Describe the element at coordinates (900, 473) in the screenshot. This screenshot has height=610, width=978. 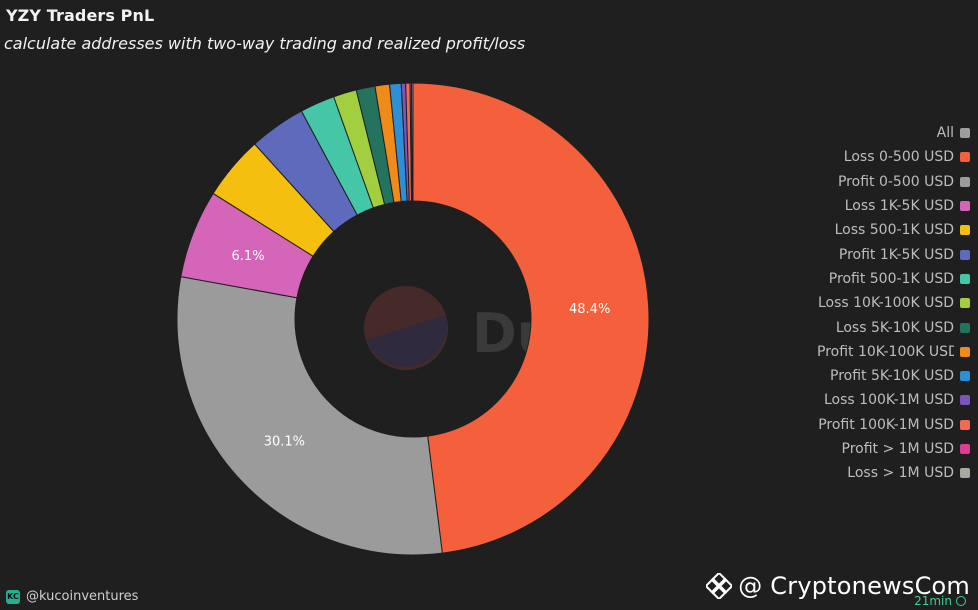
I see `legend-label: Loss > 1M USD` at that location.